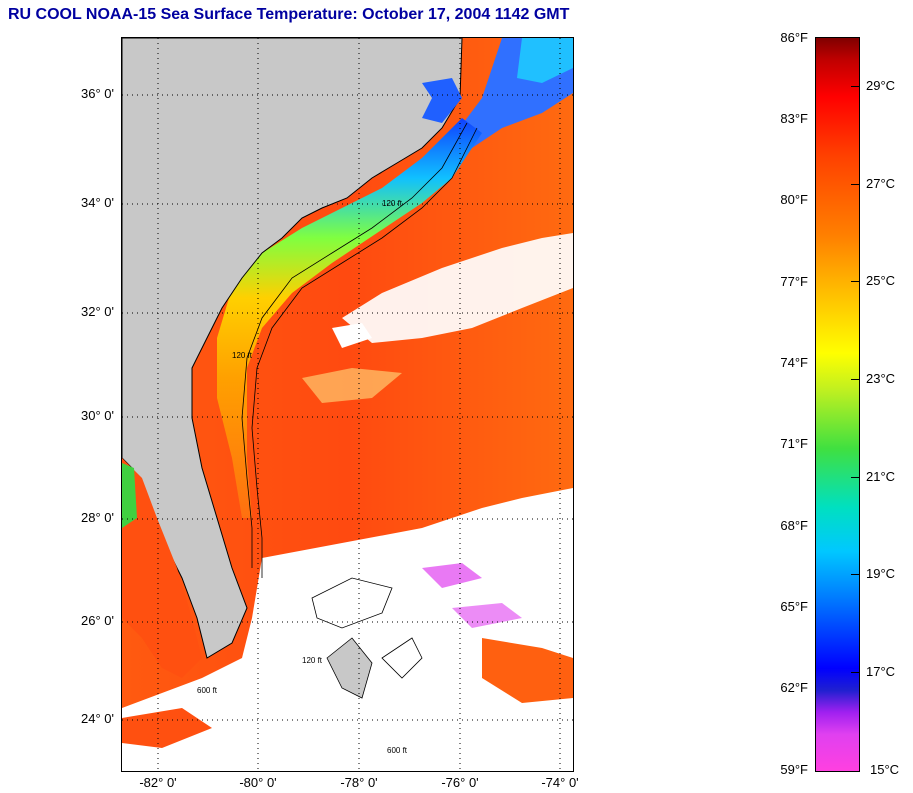 The height and width of the screenshot is (793, 913). Describe the element at coordinates (442, 100) in the screenshot. I see `chesapeake-sound` at that location.